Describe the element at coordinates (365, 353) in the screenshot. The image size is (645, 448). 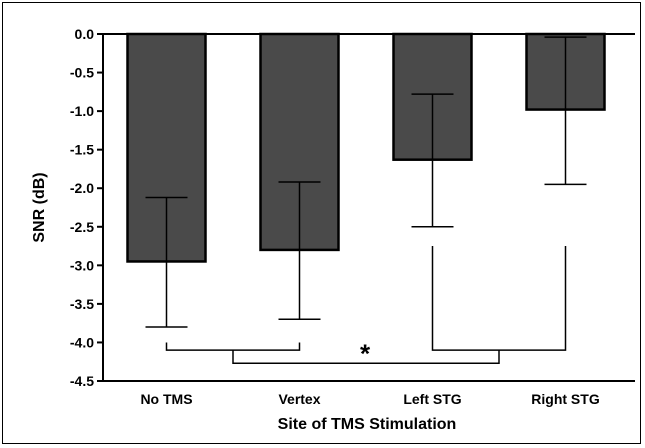
I see `significance-star: *` at that location.